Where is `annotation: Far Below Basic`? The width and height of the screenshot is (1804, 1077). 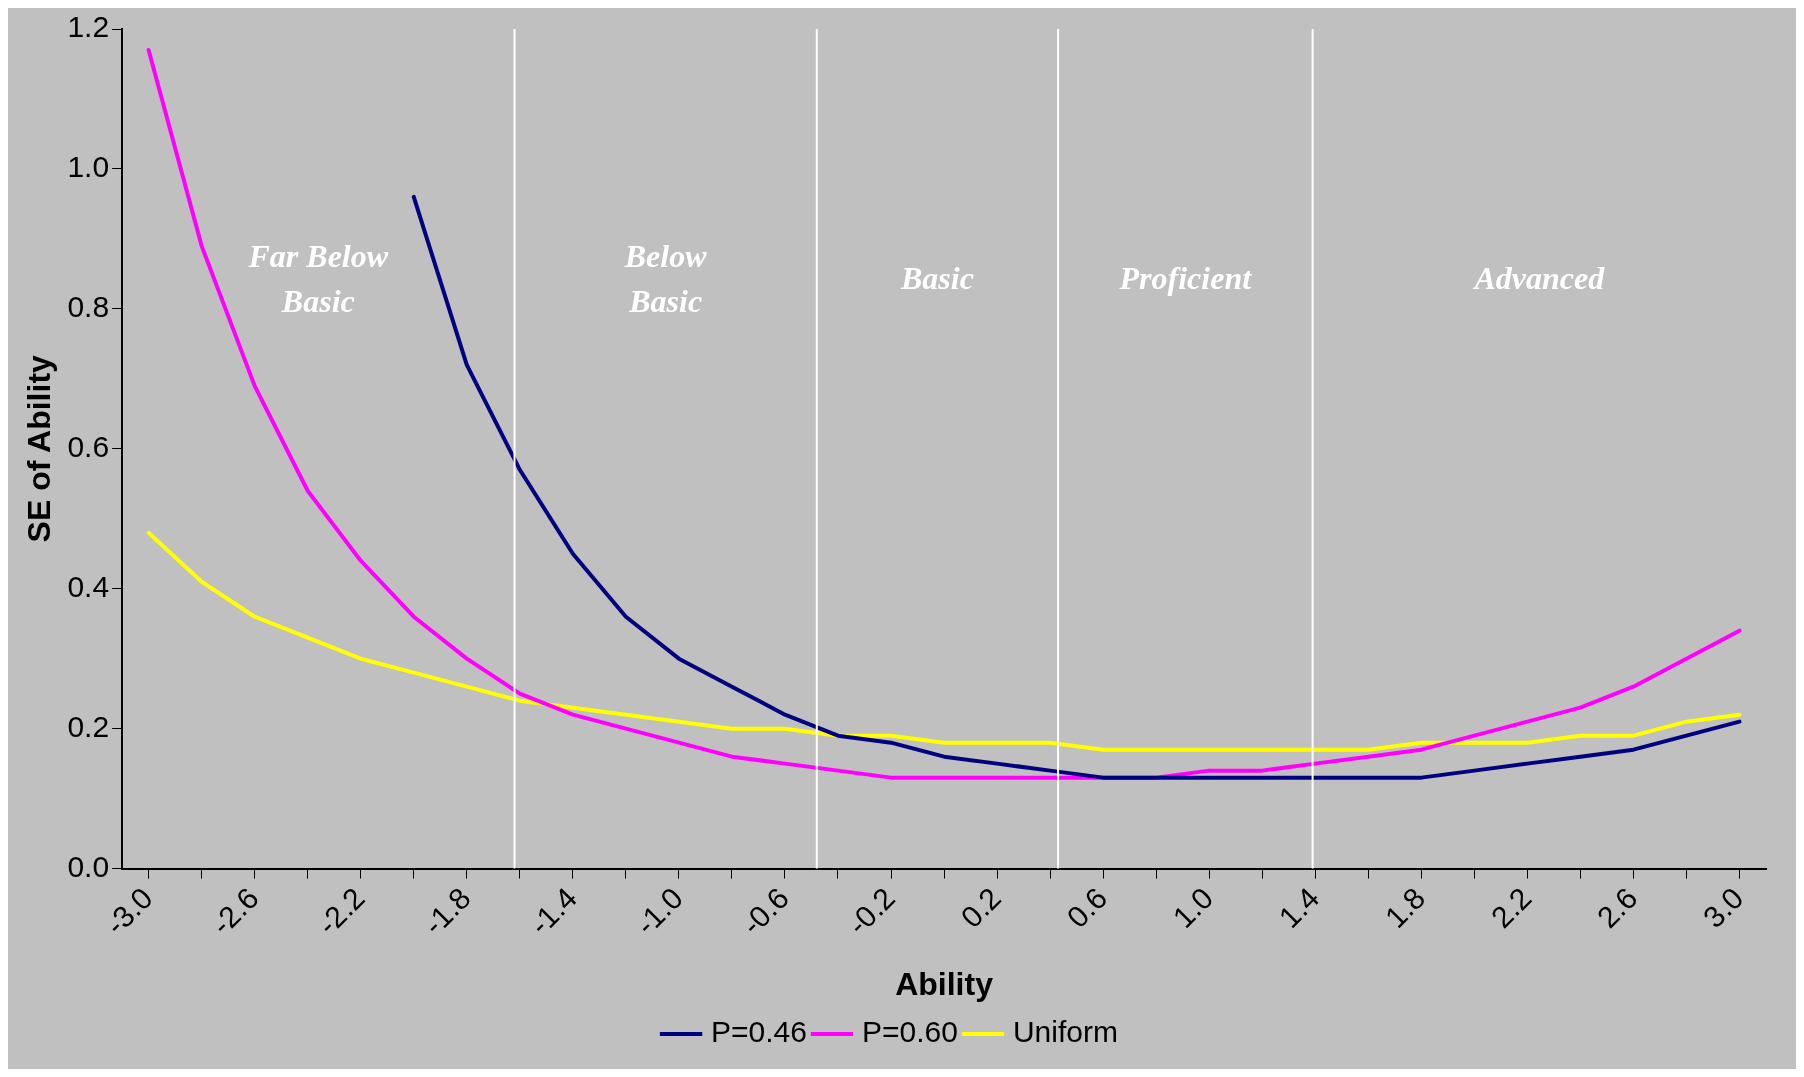
annotation: Far Below Basic is located at coordinates (318, 278).